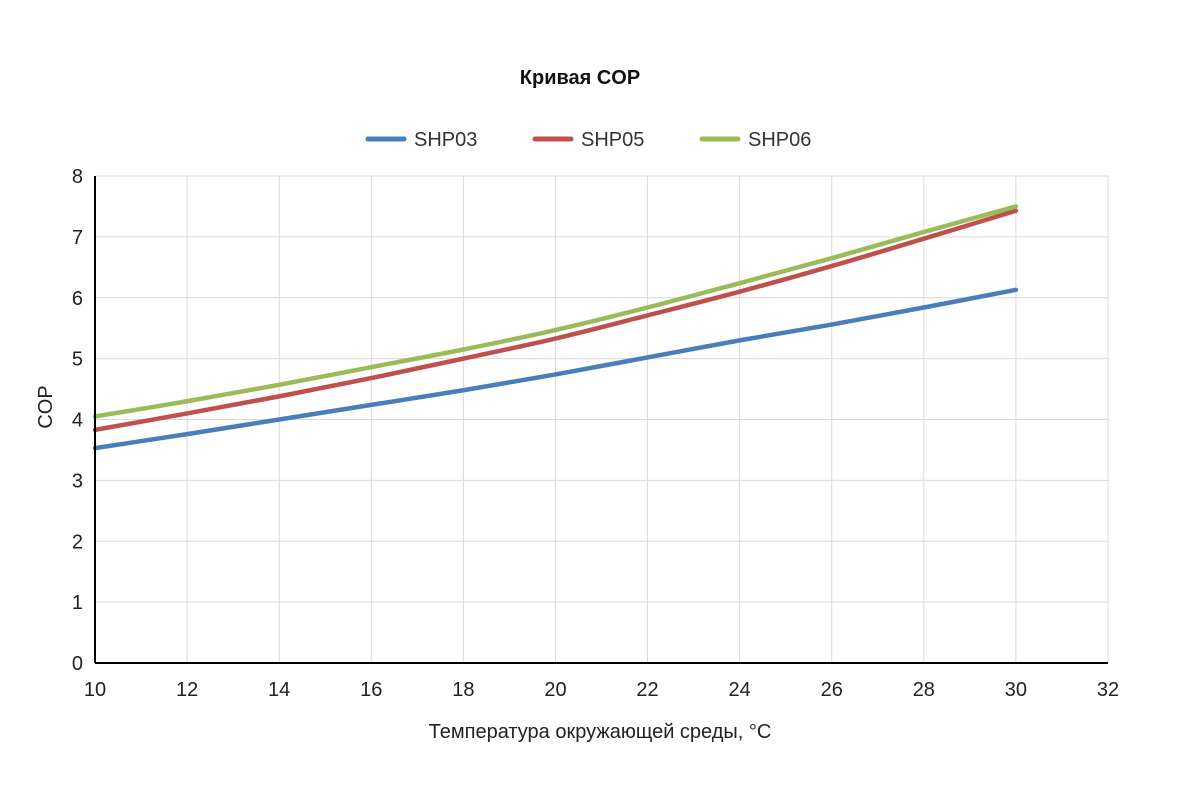 The image size is (1200, 800). Describe the element at coordinates (924, 690) in the screenshot. I see `x-tick-label: 28` at that location.